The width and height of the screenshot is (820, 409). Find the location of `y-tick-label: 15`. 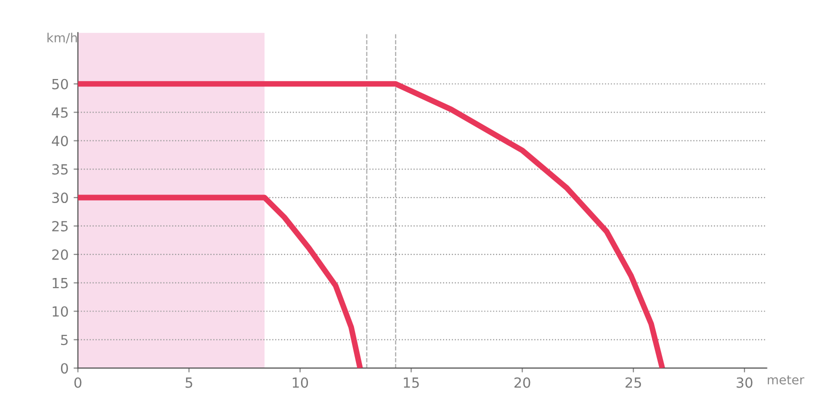

y-tick-label: 15 is located at coordinates (60, 283).